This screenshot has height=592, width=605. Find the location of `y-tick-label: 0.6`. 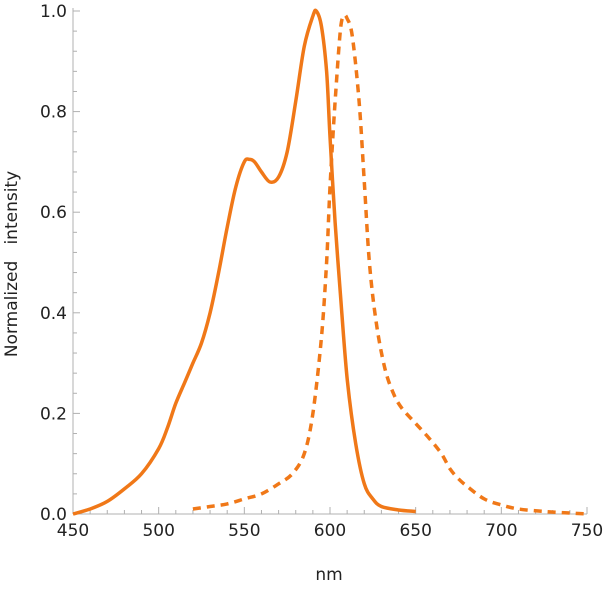

y-tick-label: 0.6 is located at coordinates (53, 213).